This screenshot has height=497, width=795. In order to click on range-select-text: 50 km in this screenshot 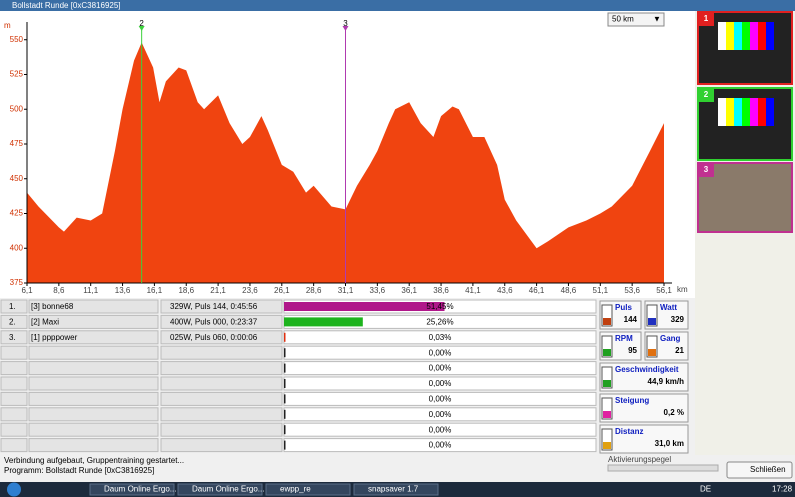, I will do `click(623, 19)`.